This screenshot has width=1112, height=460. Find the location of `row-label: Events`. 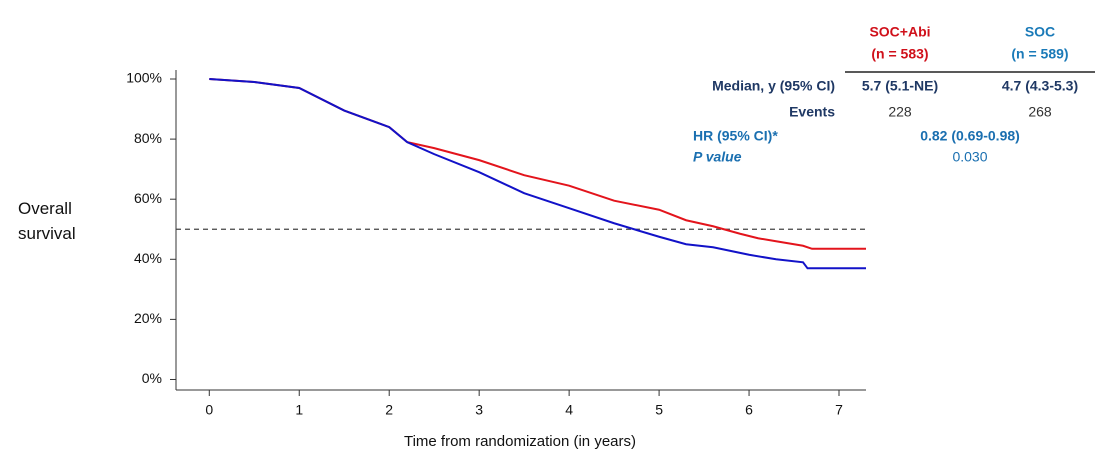

row-label: Events is located at coordinates (812, 112).